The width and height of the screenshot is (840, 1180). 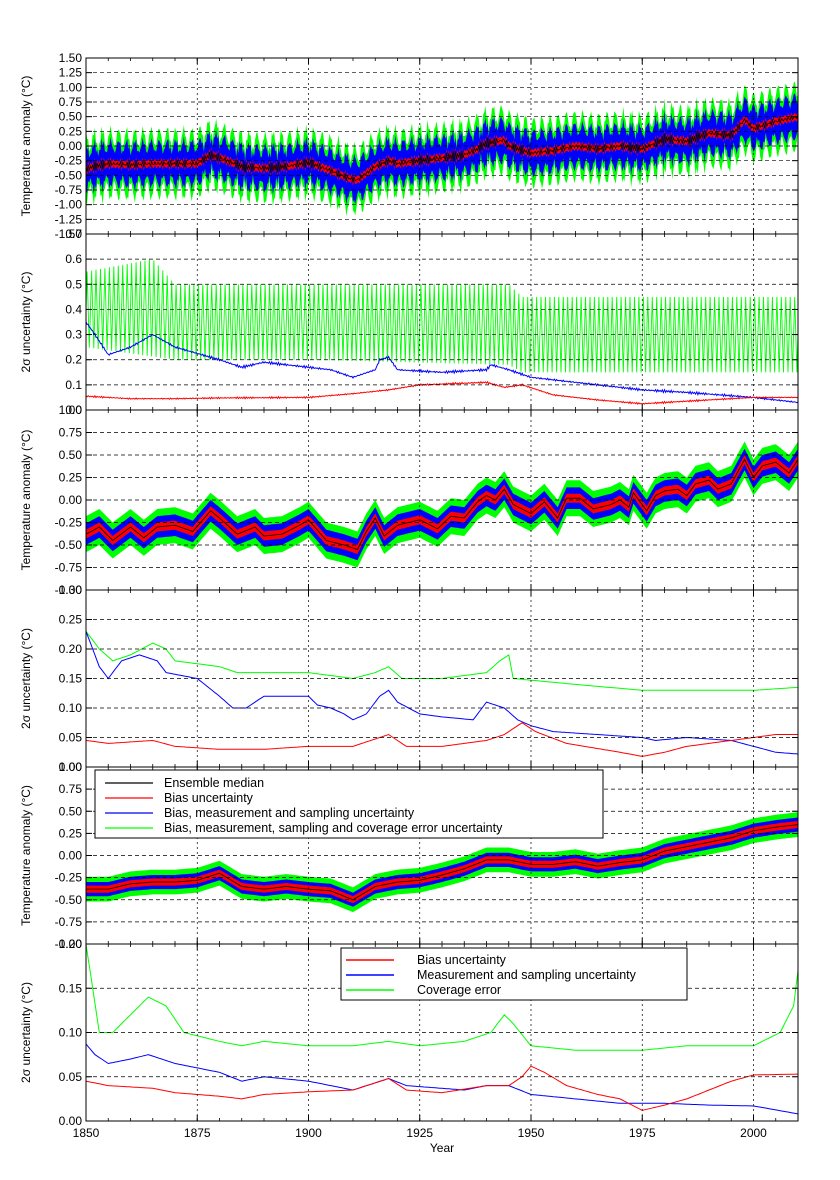 I want to click on coverage-band, so click(x=442, y=504).